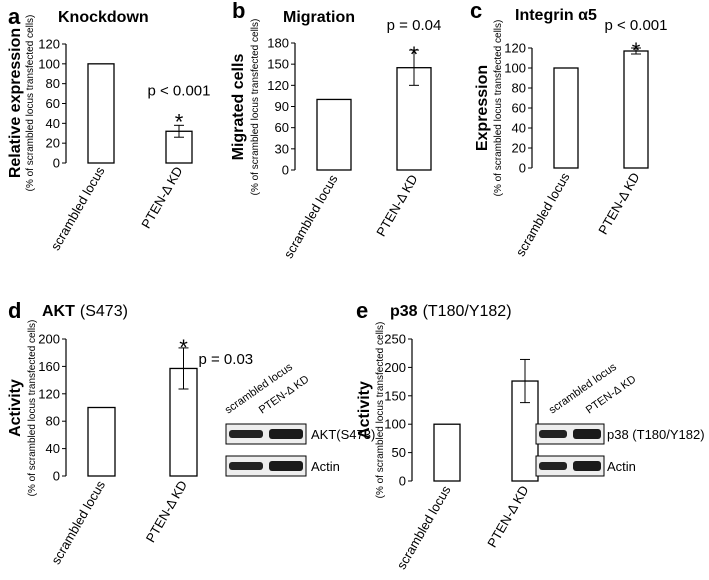 The height and width of the screenshot is (580, 709). I want to click on y-tick-label: 50, so click(399, 452).